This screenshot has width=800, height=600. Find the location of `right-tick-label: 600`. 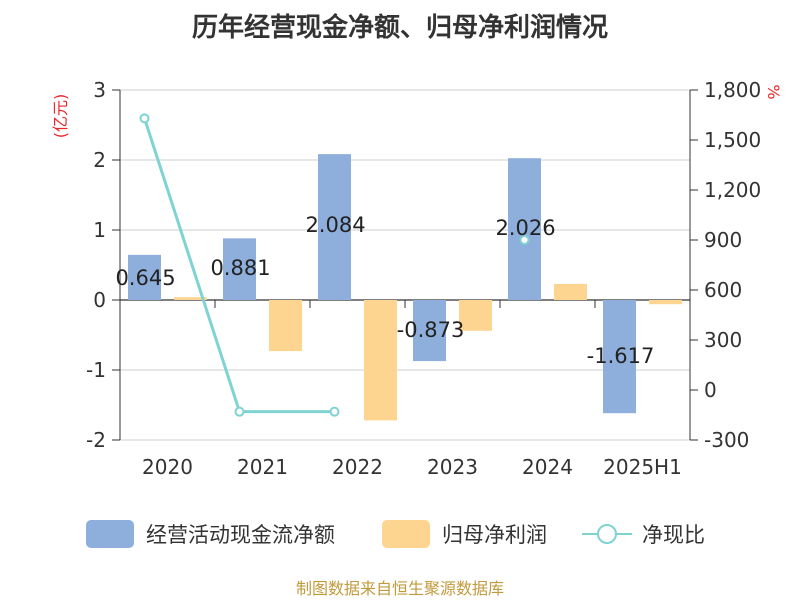

right-tick-label: 600 is located at coordinates (723, 290).